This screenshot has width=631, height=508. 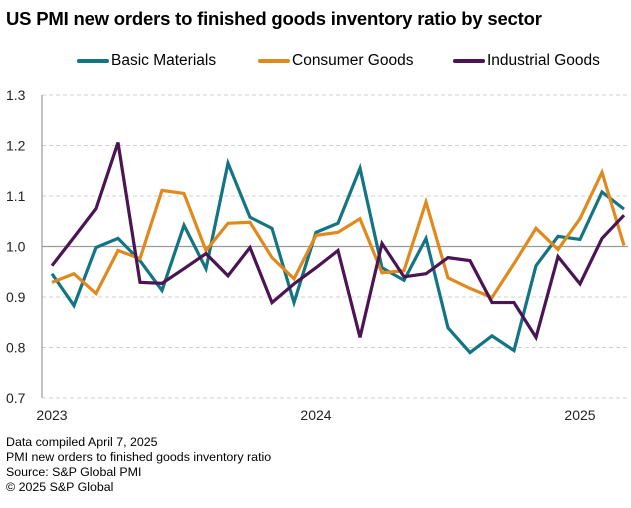 I want to click on x-tick-label: 2024, so click(x=315, y=415).